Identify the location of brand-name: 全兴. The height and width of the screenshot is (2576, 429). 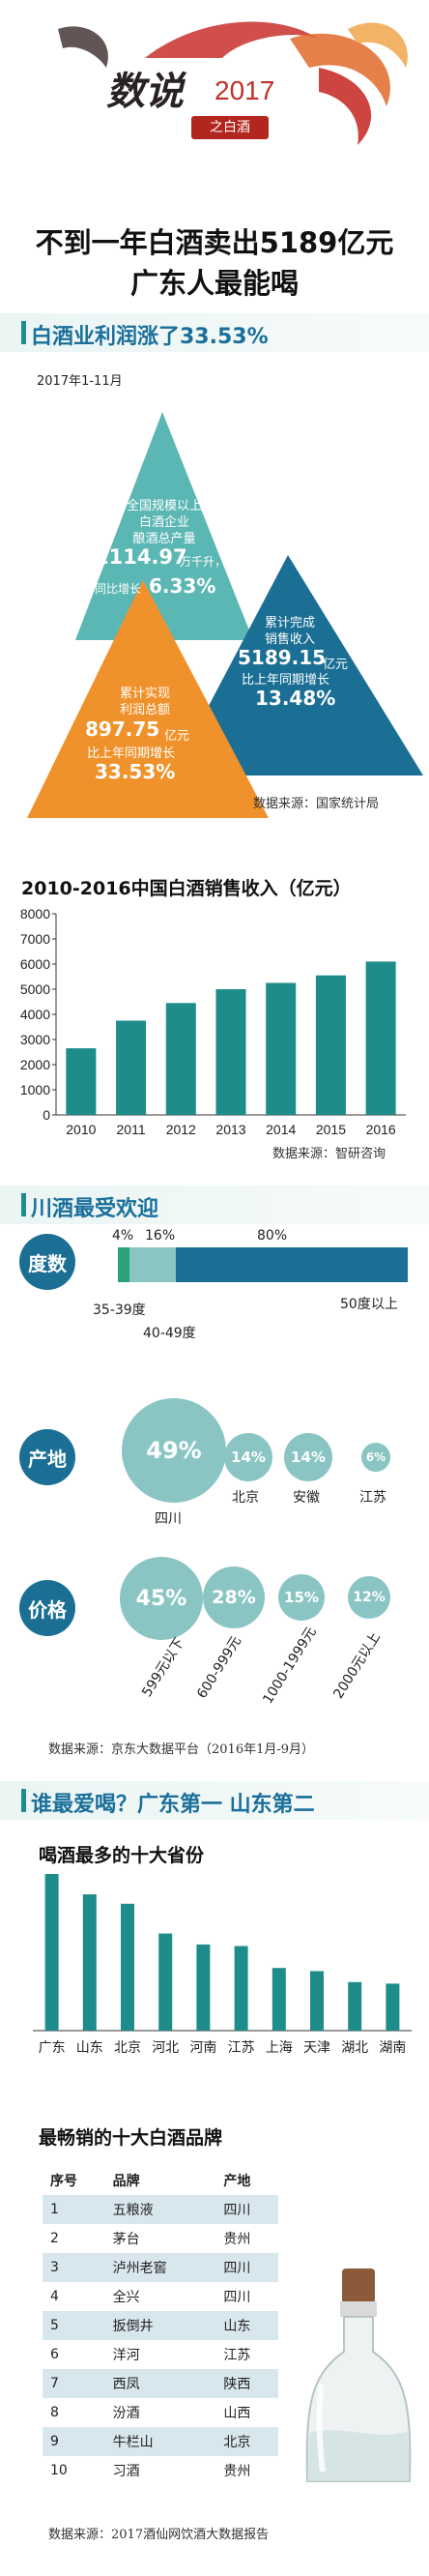
(160, 2296).